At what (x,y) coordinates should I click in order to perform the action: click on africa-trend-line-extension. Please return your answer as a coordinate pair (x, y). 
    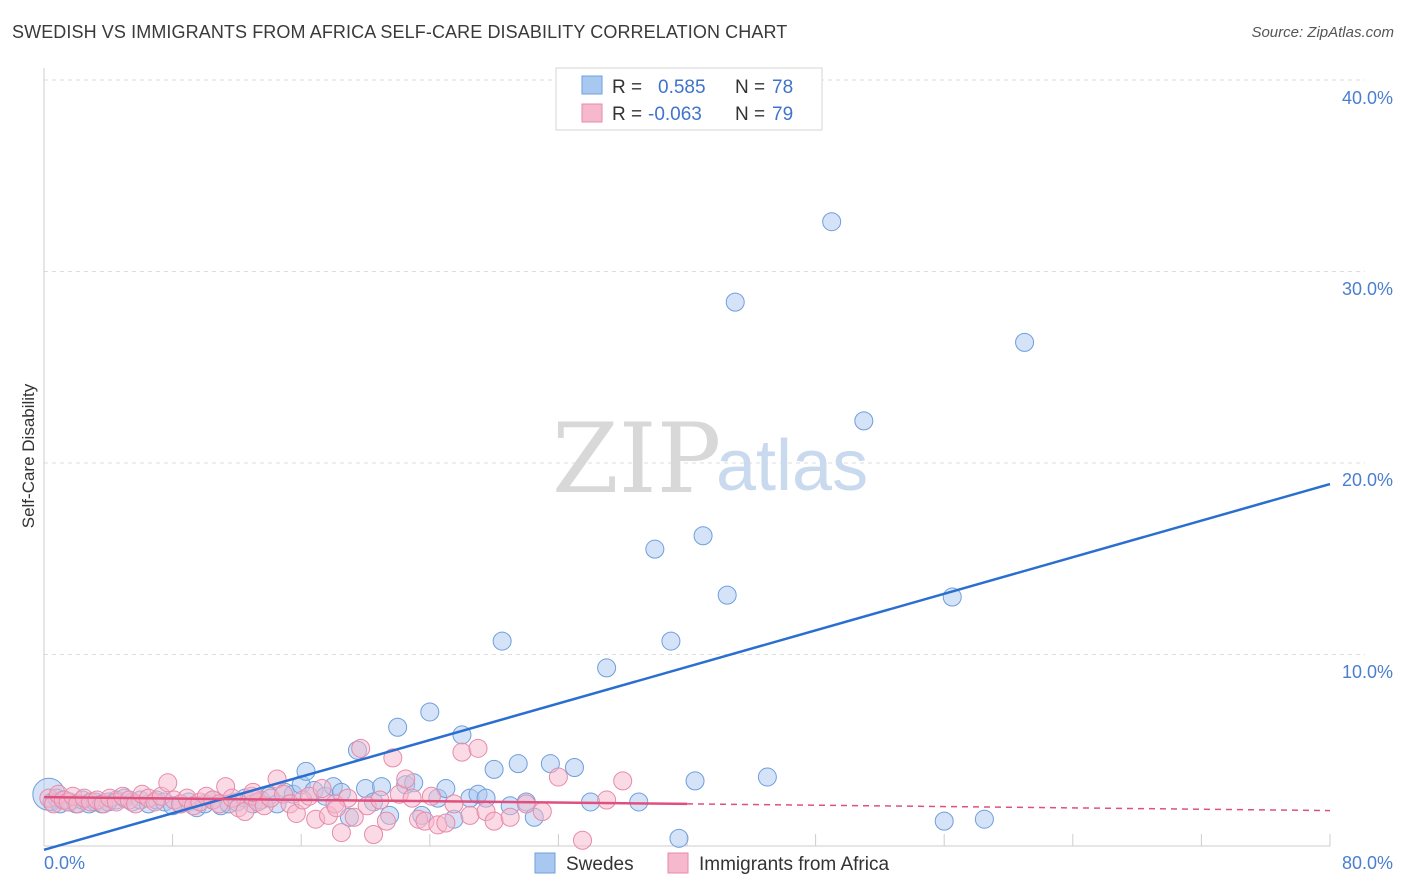
    Looking at the image, I should click on (1008, 807).